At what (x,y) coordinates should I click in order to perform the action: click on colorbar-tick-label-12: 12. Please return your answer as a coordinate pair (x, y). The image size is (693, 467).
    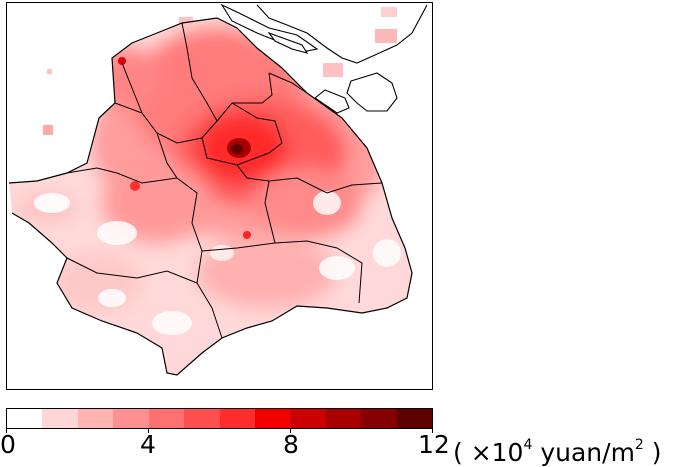
    Looking at the image, I should click on (434, 444).